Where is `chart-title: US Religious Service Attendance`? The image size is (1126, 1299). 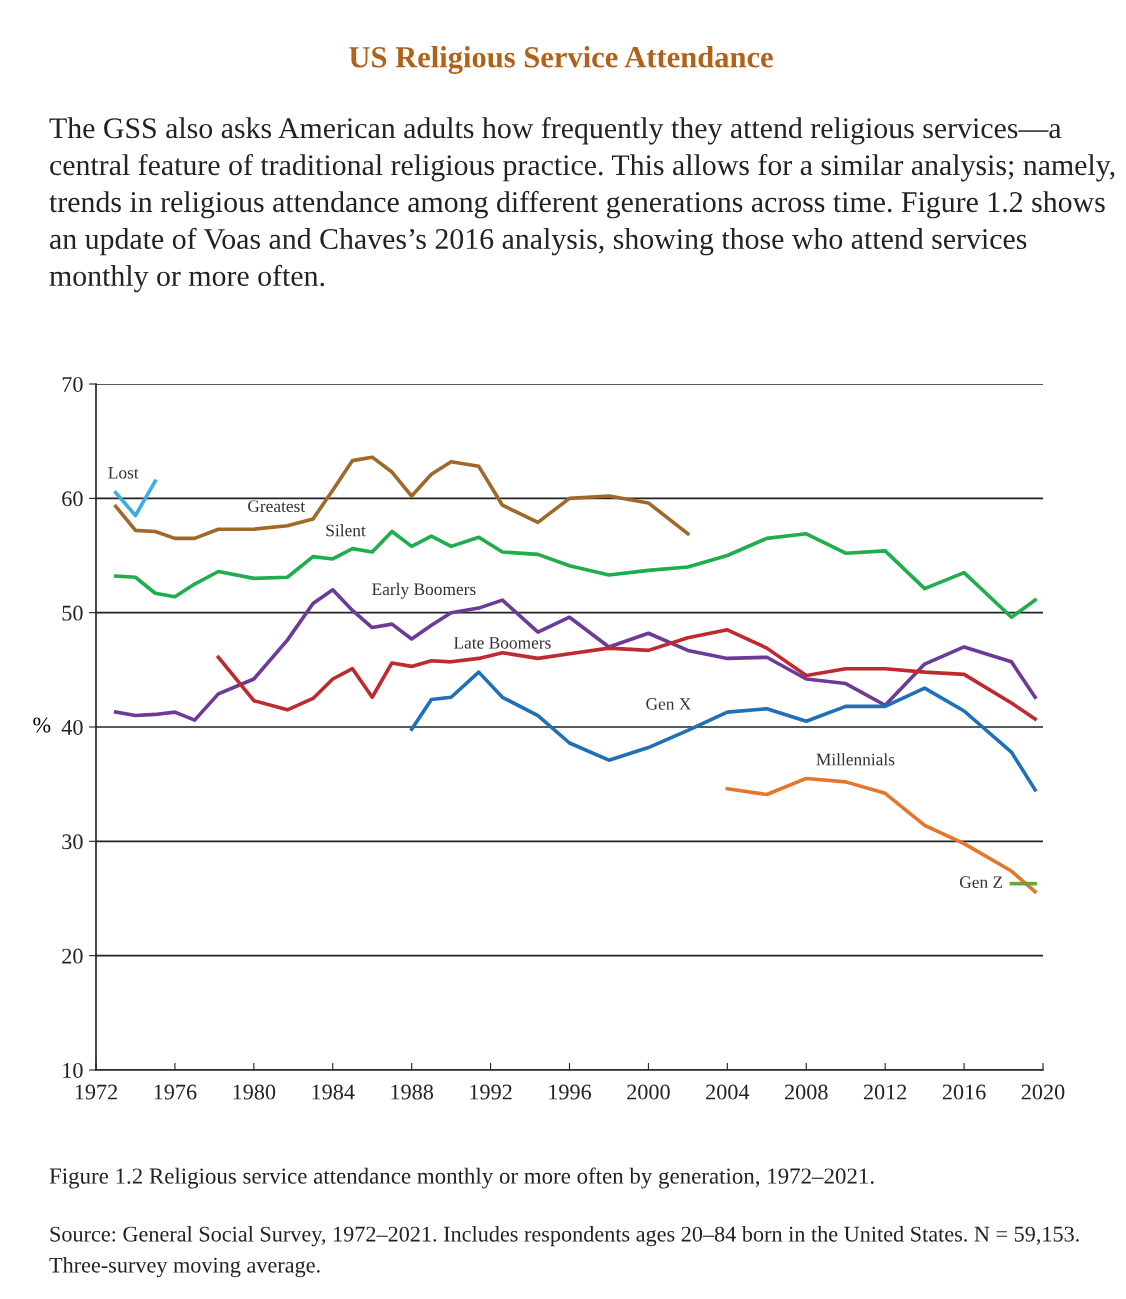
chart-title: US Religious Service Attendance is located at coordinates (561, 60).